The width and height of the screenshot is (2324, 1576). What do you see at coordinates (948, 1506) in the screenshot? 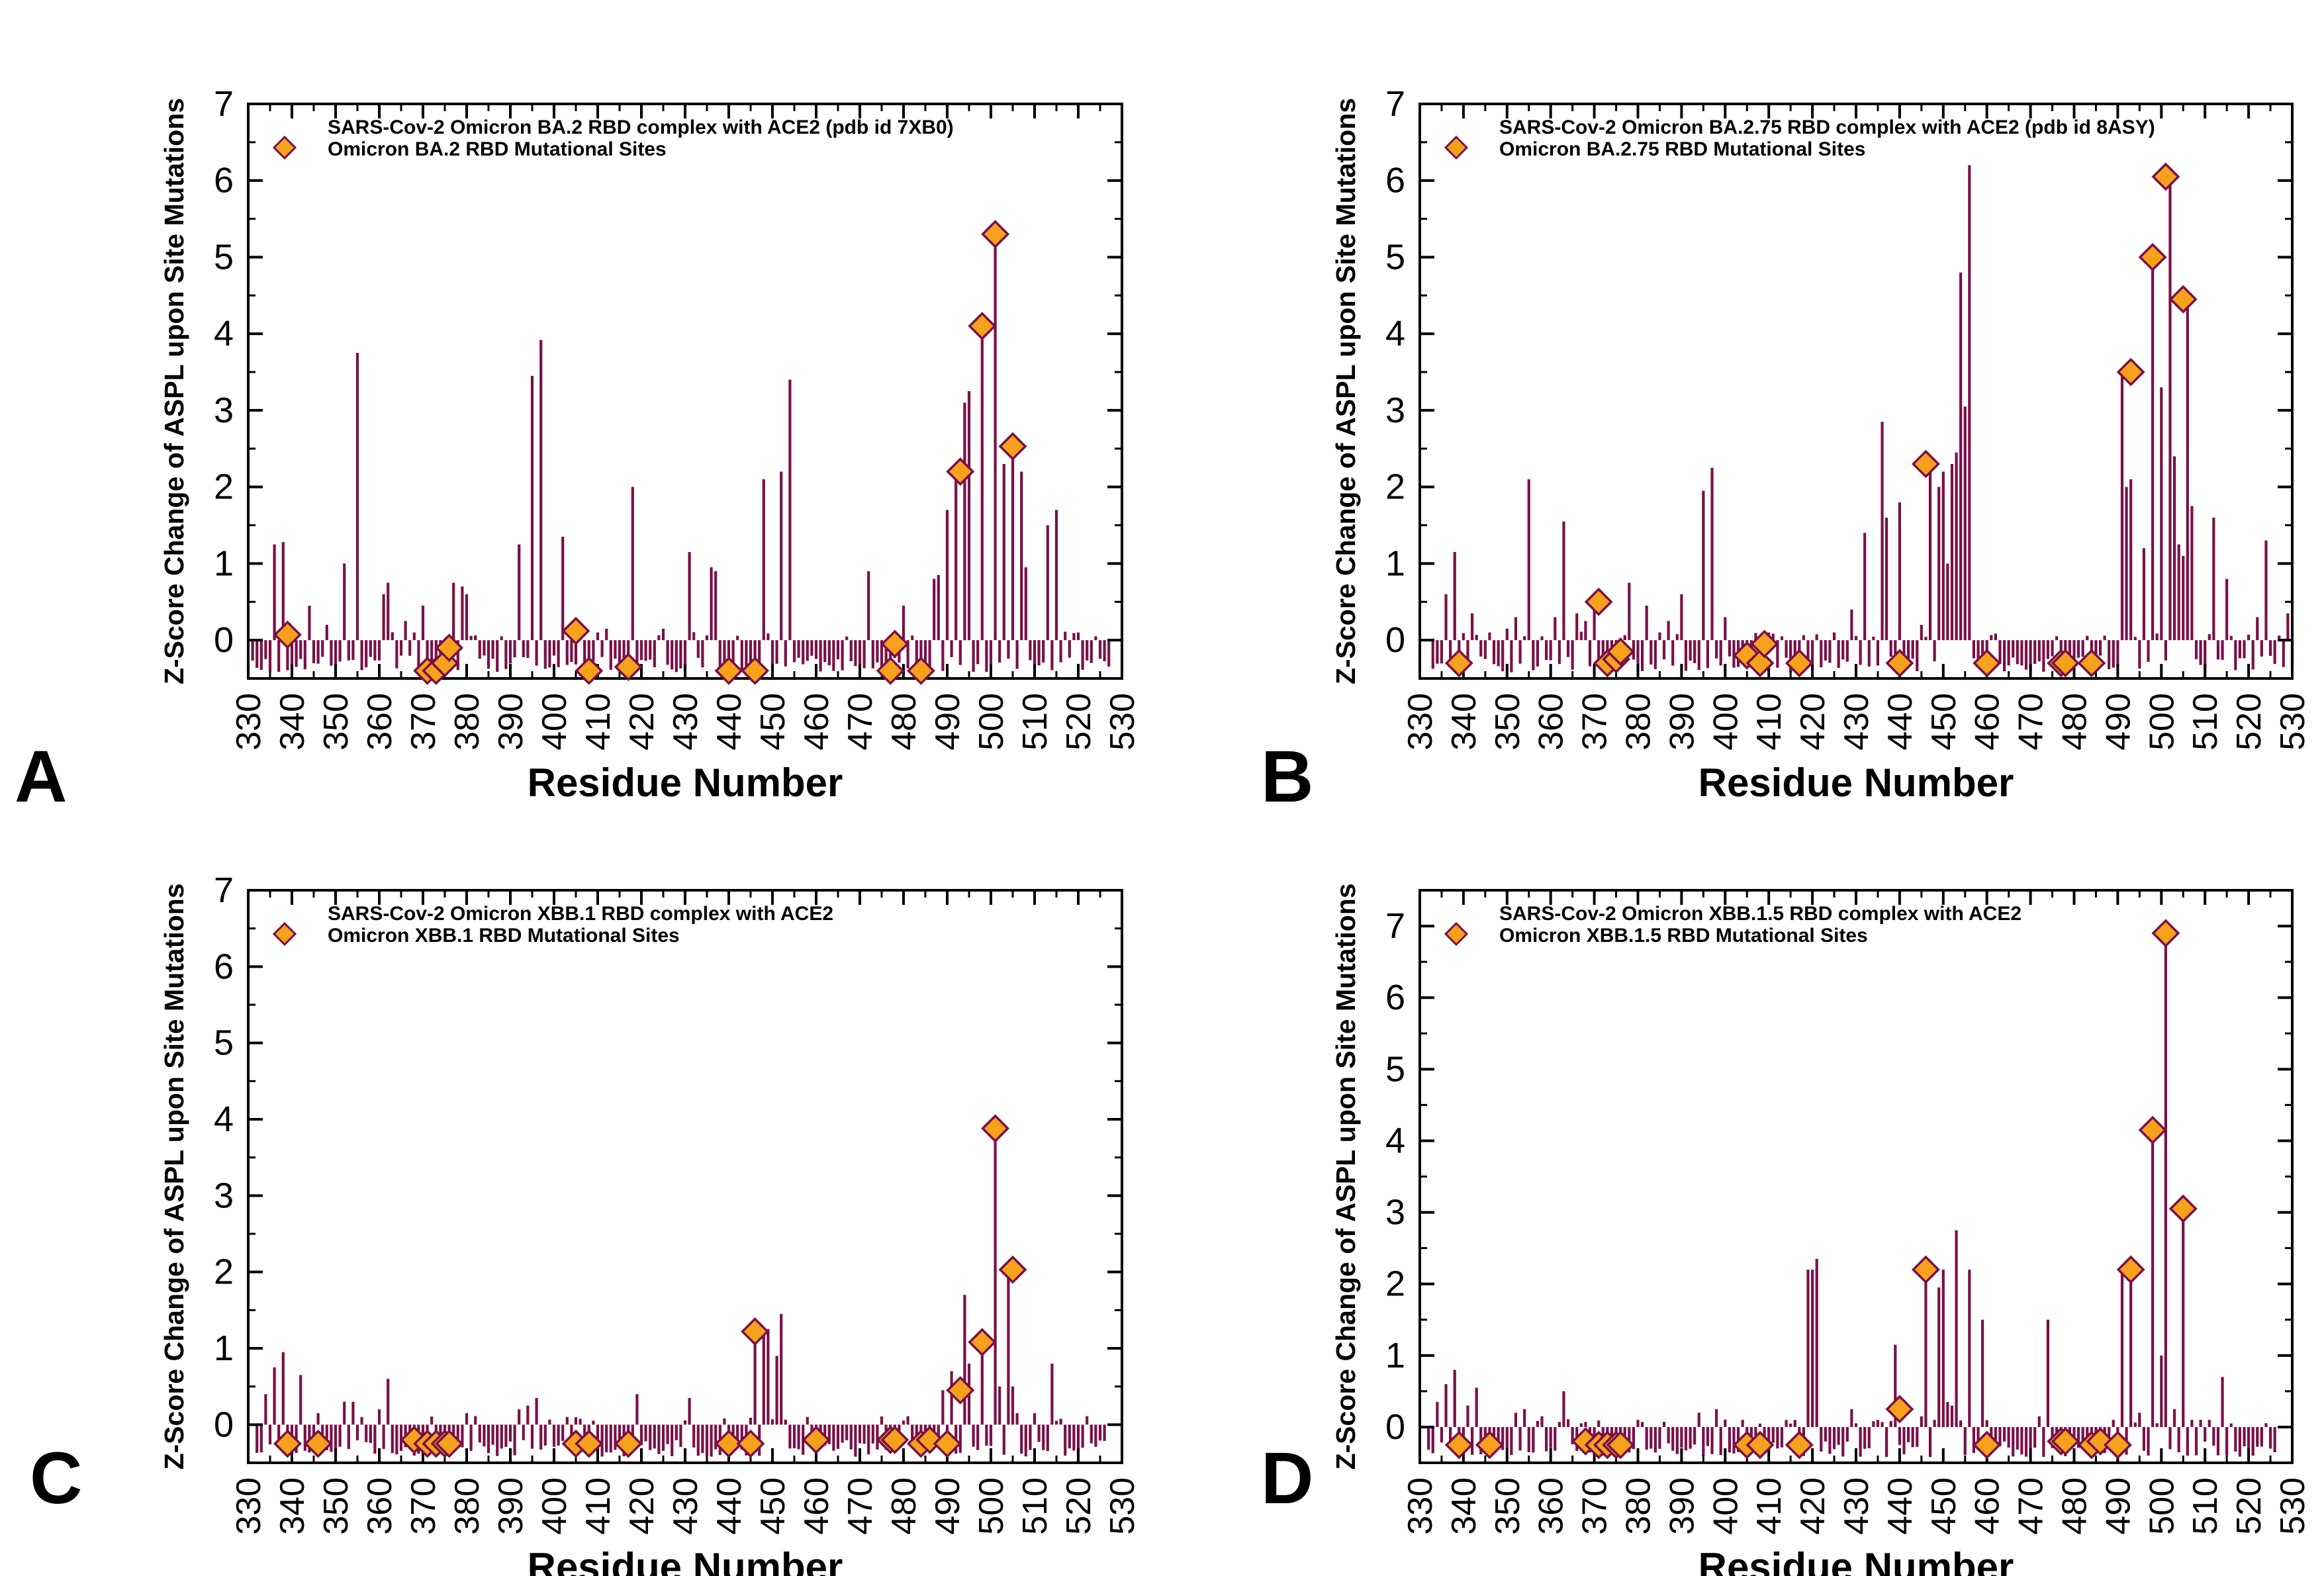
I see `chart-c-x-tick-label: 490` at bounding box center [948, 1506].